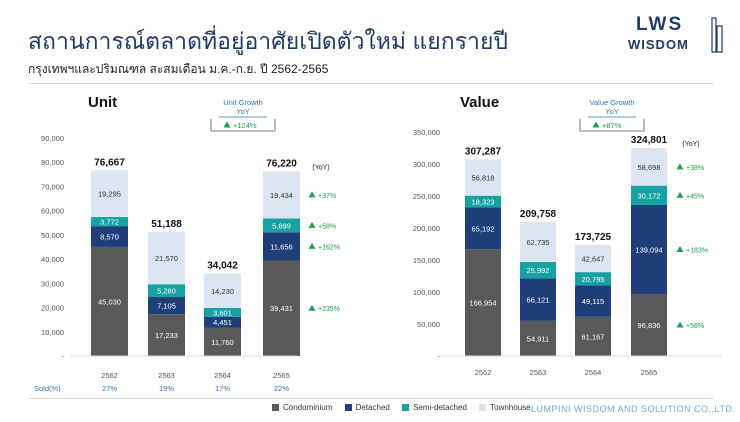  Describe the element at coordinates (243, 111) in the screenshot. I see `growth-box-label: YoY` at that location.